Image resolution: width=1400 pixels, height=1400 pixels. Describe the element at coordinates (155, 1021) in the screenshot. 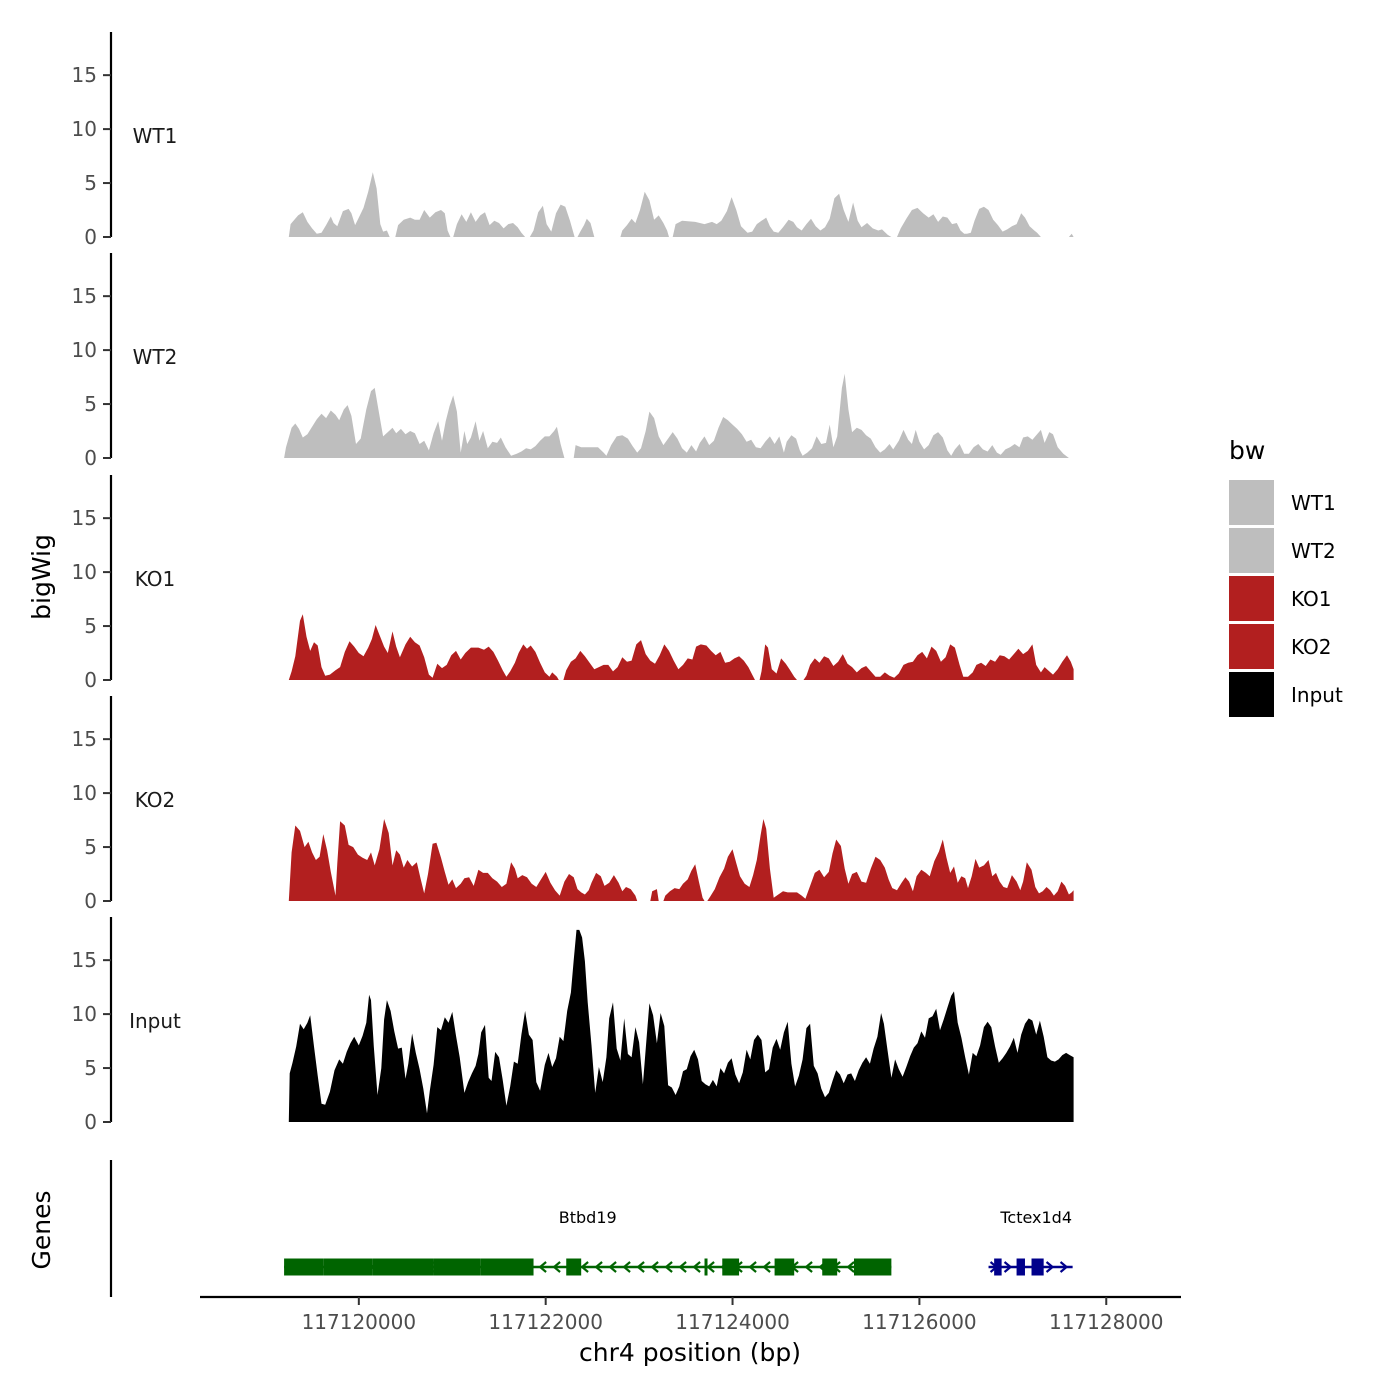

I see `track-label: Input` at that location.